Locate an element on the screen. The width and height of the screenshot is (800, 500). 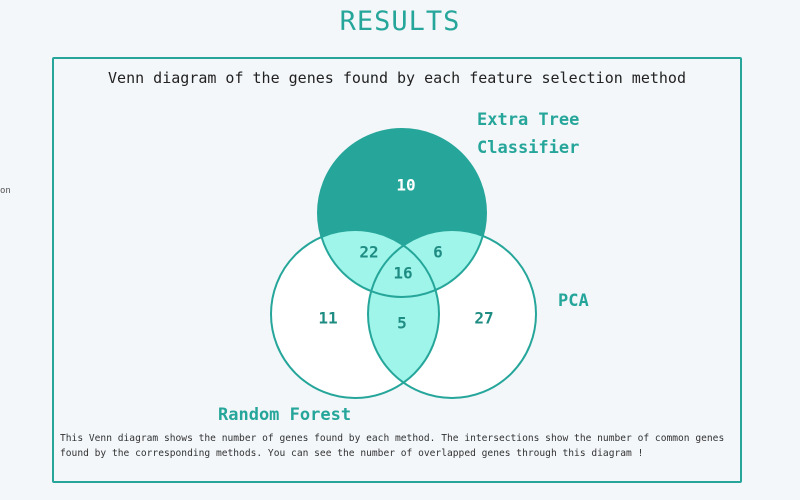
random-forest-label: Random Forest is located at coordinates (284, 415).